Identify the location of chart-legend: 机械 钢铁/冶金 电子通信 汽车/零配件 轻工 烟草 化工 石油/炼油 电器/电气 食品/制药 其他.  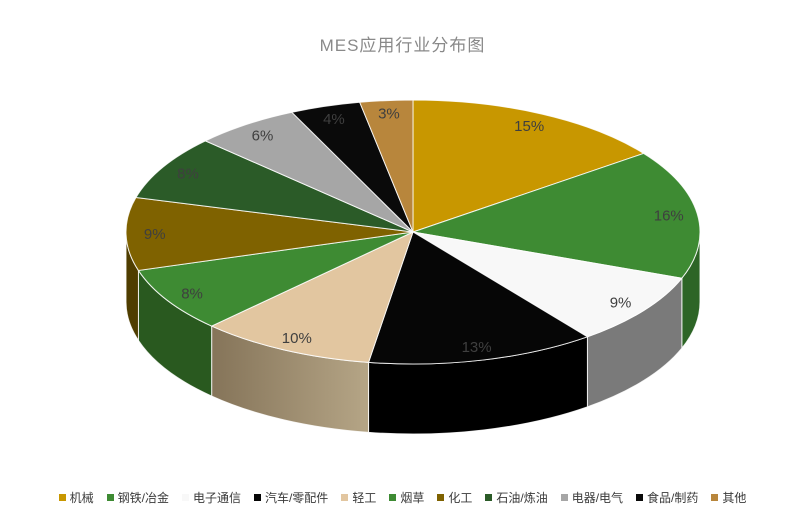
(402, 497).